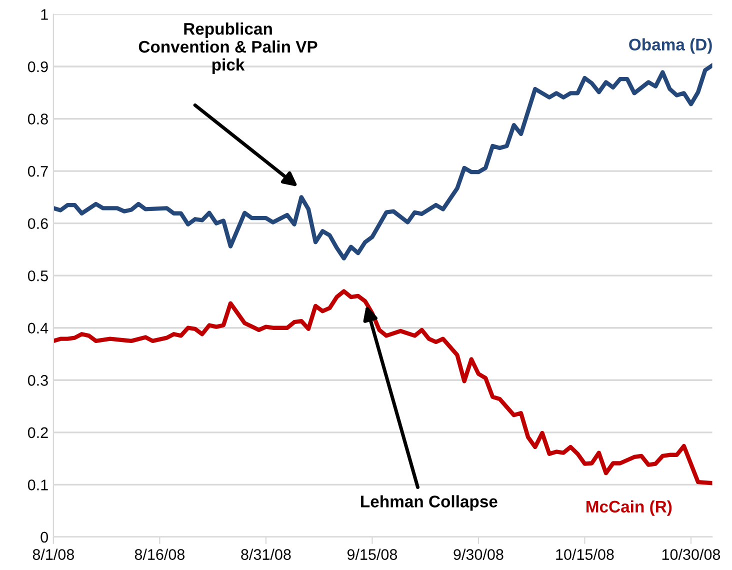 This screenshot has width=732, height=570. I want to click on x-tick-label: 10/30/08, so click(691, 554).